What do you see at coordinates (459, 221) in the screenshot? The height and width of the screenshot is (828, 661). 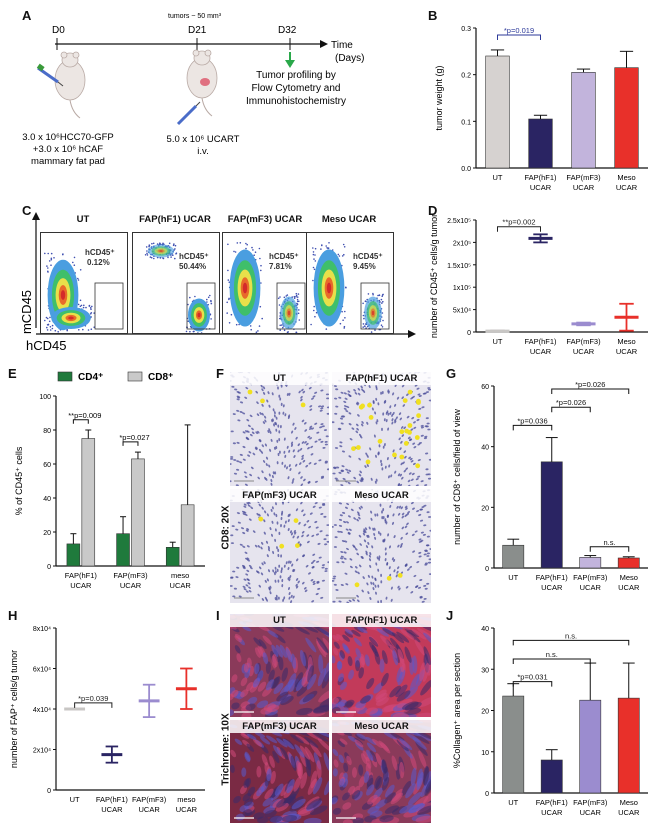 I see `y-tick-label: 2.5x10⁵` at bounding box center [459, 221].